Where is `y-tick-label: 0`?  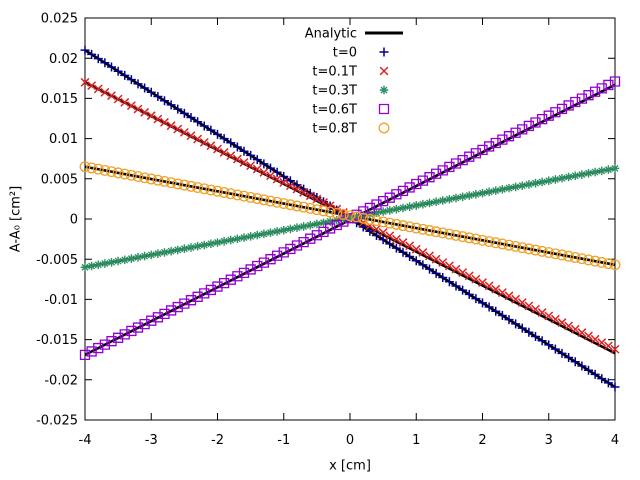 y-tick-label: 0 is located at coordinates (74, 220).